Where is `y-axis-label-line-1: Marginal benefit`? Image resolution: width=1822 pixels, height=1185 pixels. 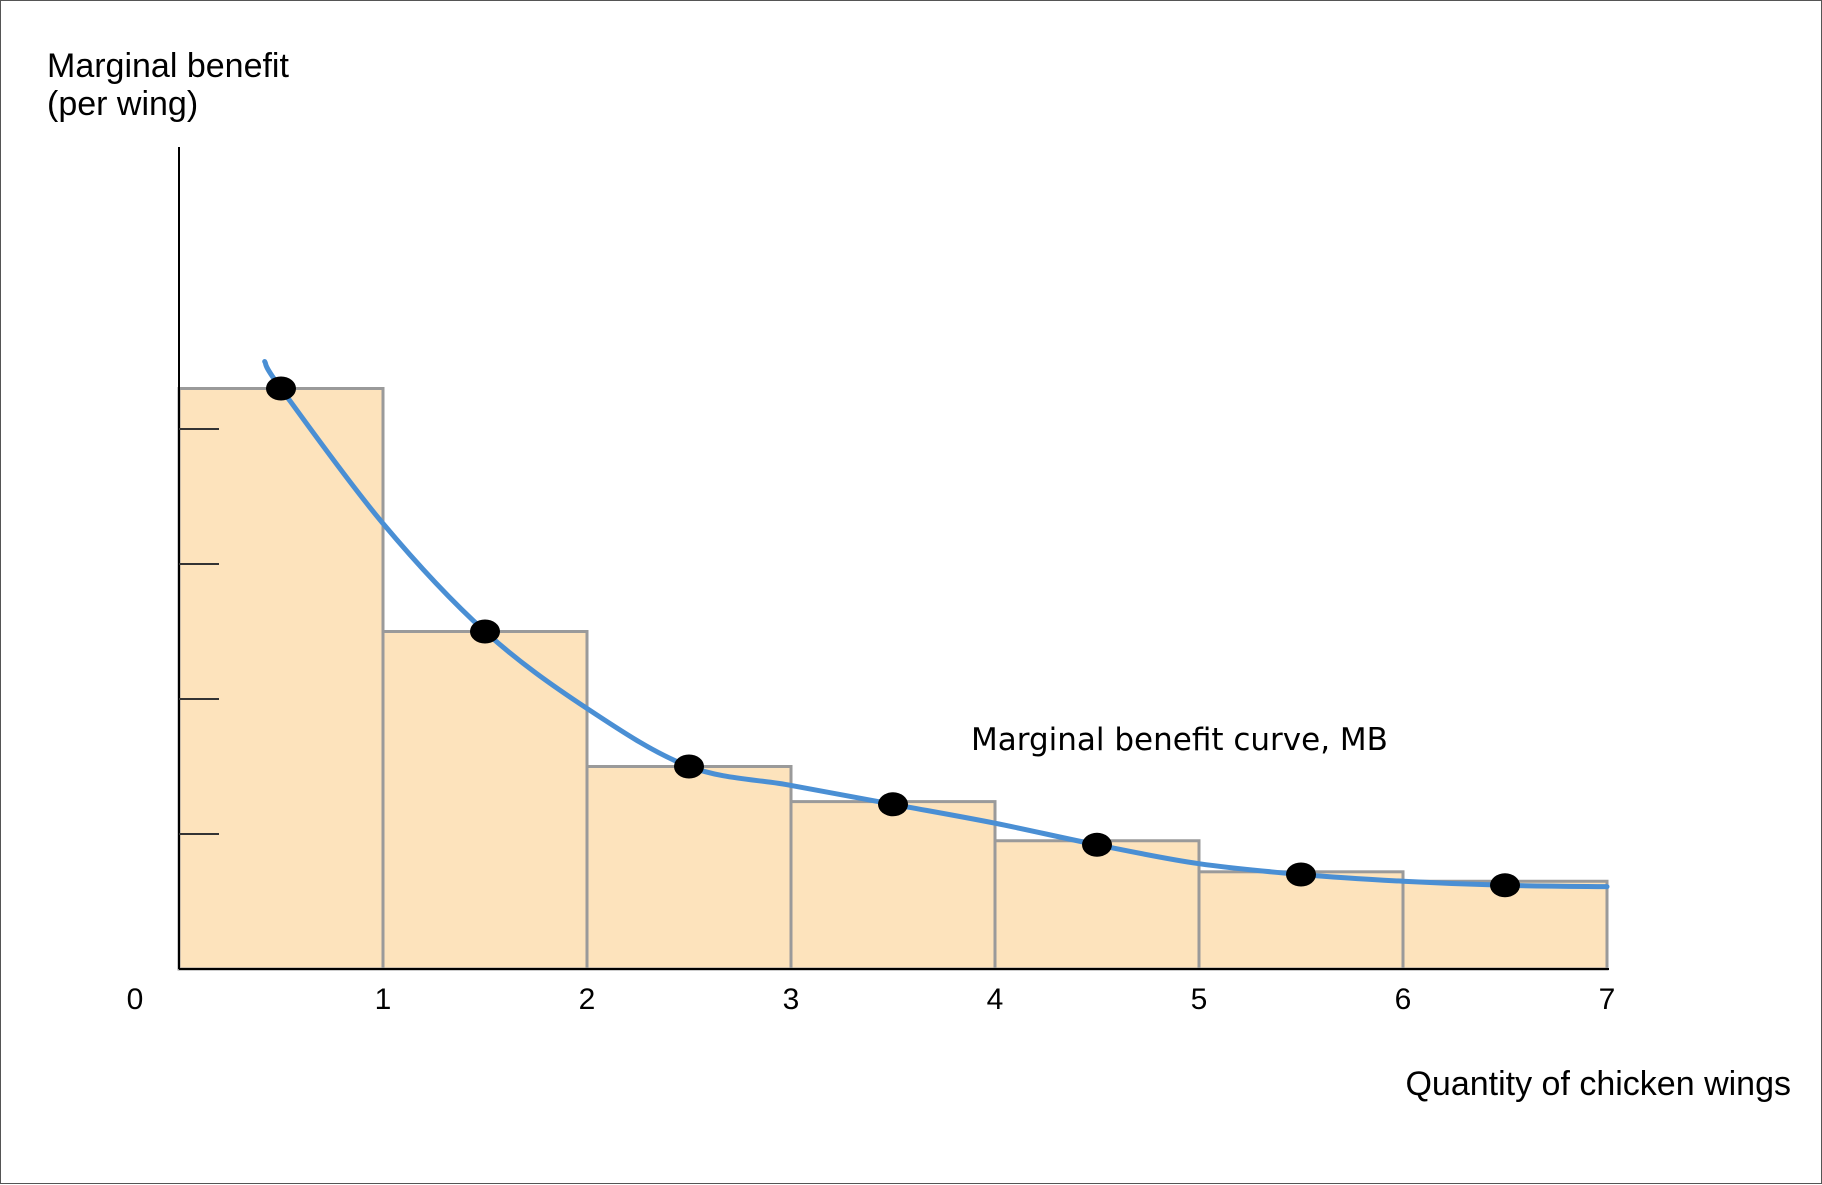 y-axis-label-line-1: Marginal benefit is located at coordinates (168, 66).